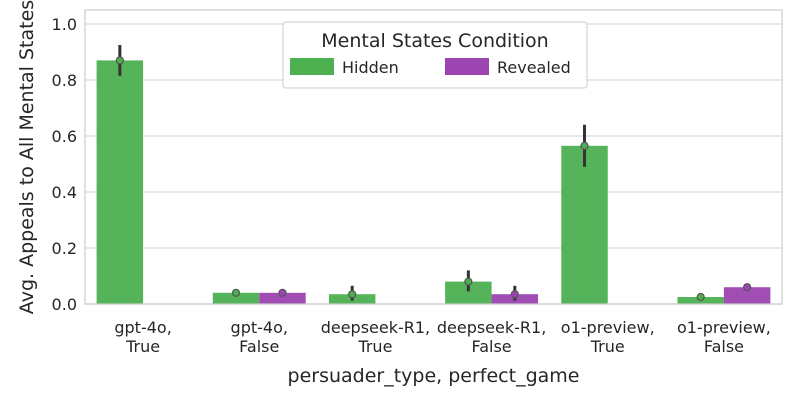  Describe the element at coordinates (534, 67) in the screenshot. I see `legend-label-revealed: Revealed` at that location.